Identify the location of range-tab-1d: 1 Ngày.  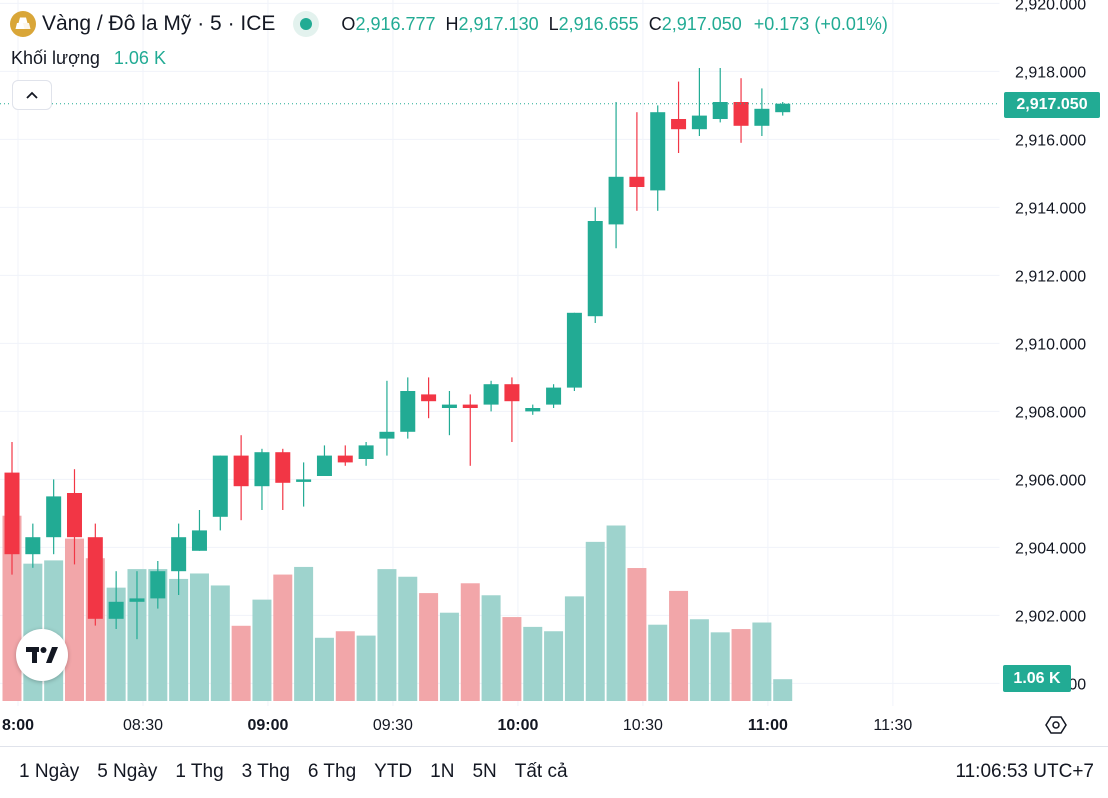
(49, 771).